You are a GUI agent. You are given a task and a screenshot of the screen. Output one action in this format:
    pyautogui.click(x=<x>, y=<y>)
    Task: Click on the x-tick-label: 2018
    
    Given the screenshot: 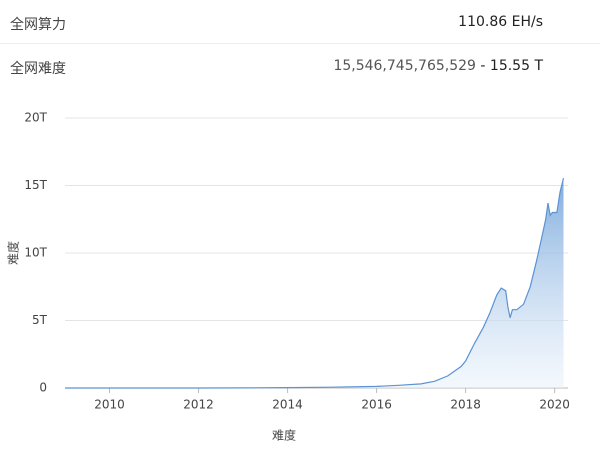 What is the action you would take?
    pyautogui.click(x=465, y=405)
    